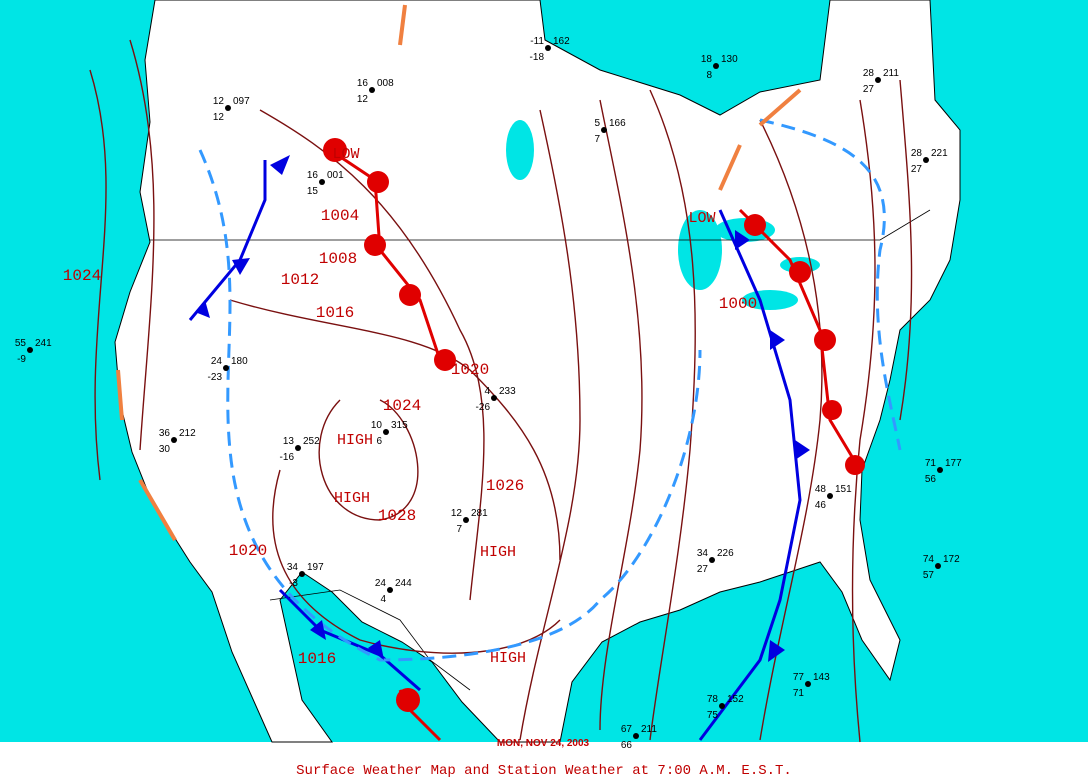 Image resolution: width=1088 pixels, height=783 pixels. I want to click on station-pressure: 177, so click(953, 463).